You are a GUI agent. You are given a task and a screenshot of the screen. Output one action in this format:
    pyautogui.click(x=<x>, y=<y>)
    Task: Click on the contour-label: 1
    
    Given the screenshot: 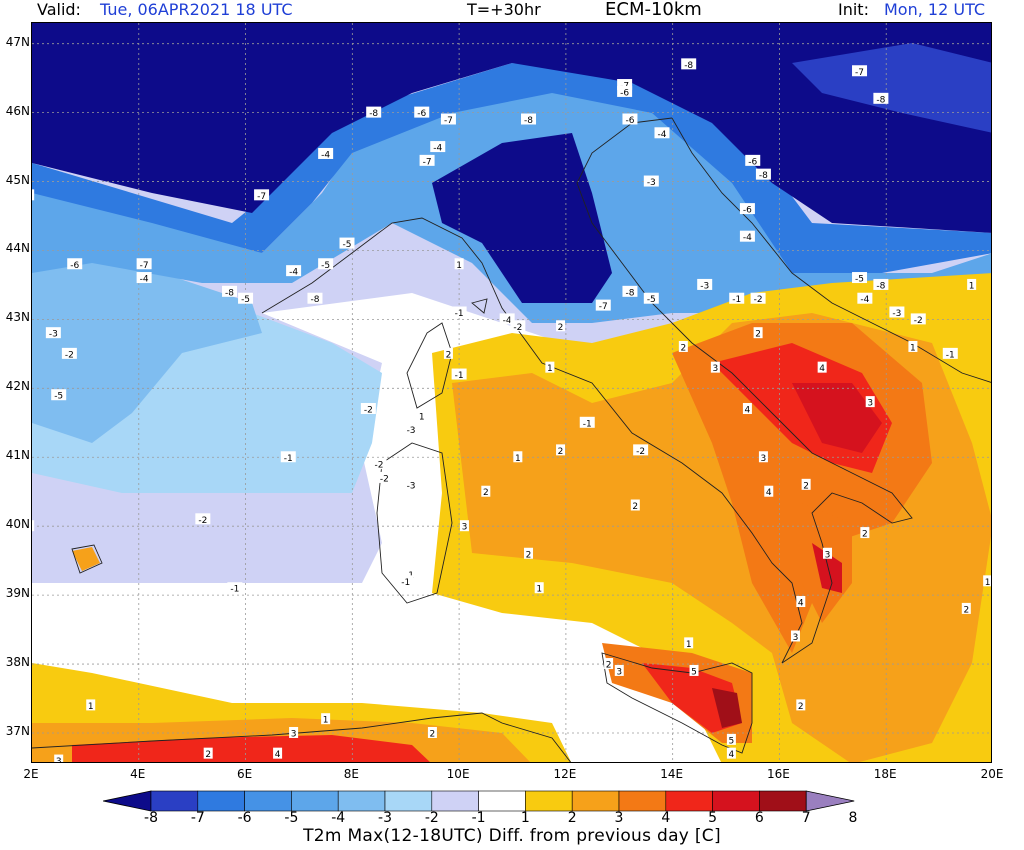 What is the action you would take?
    pyautogui.click(x=326, y=719)
    